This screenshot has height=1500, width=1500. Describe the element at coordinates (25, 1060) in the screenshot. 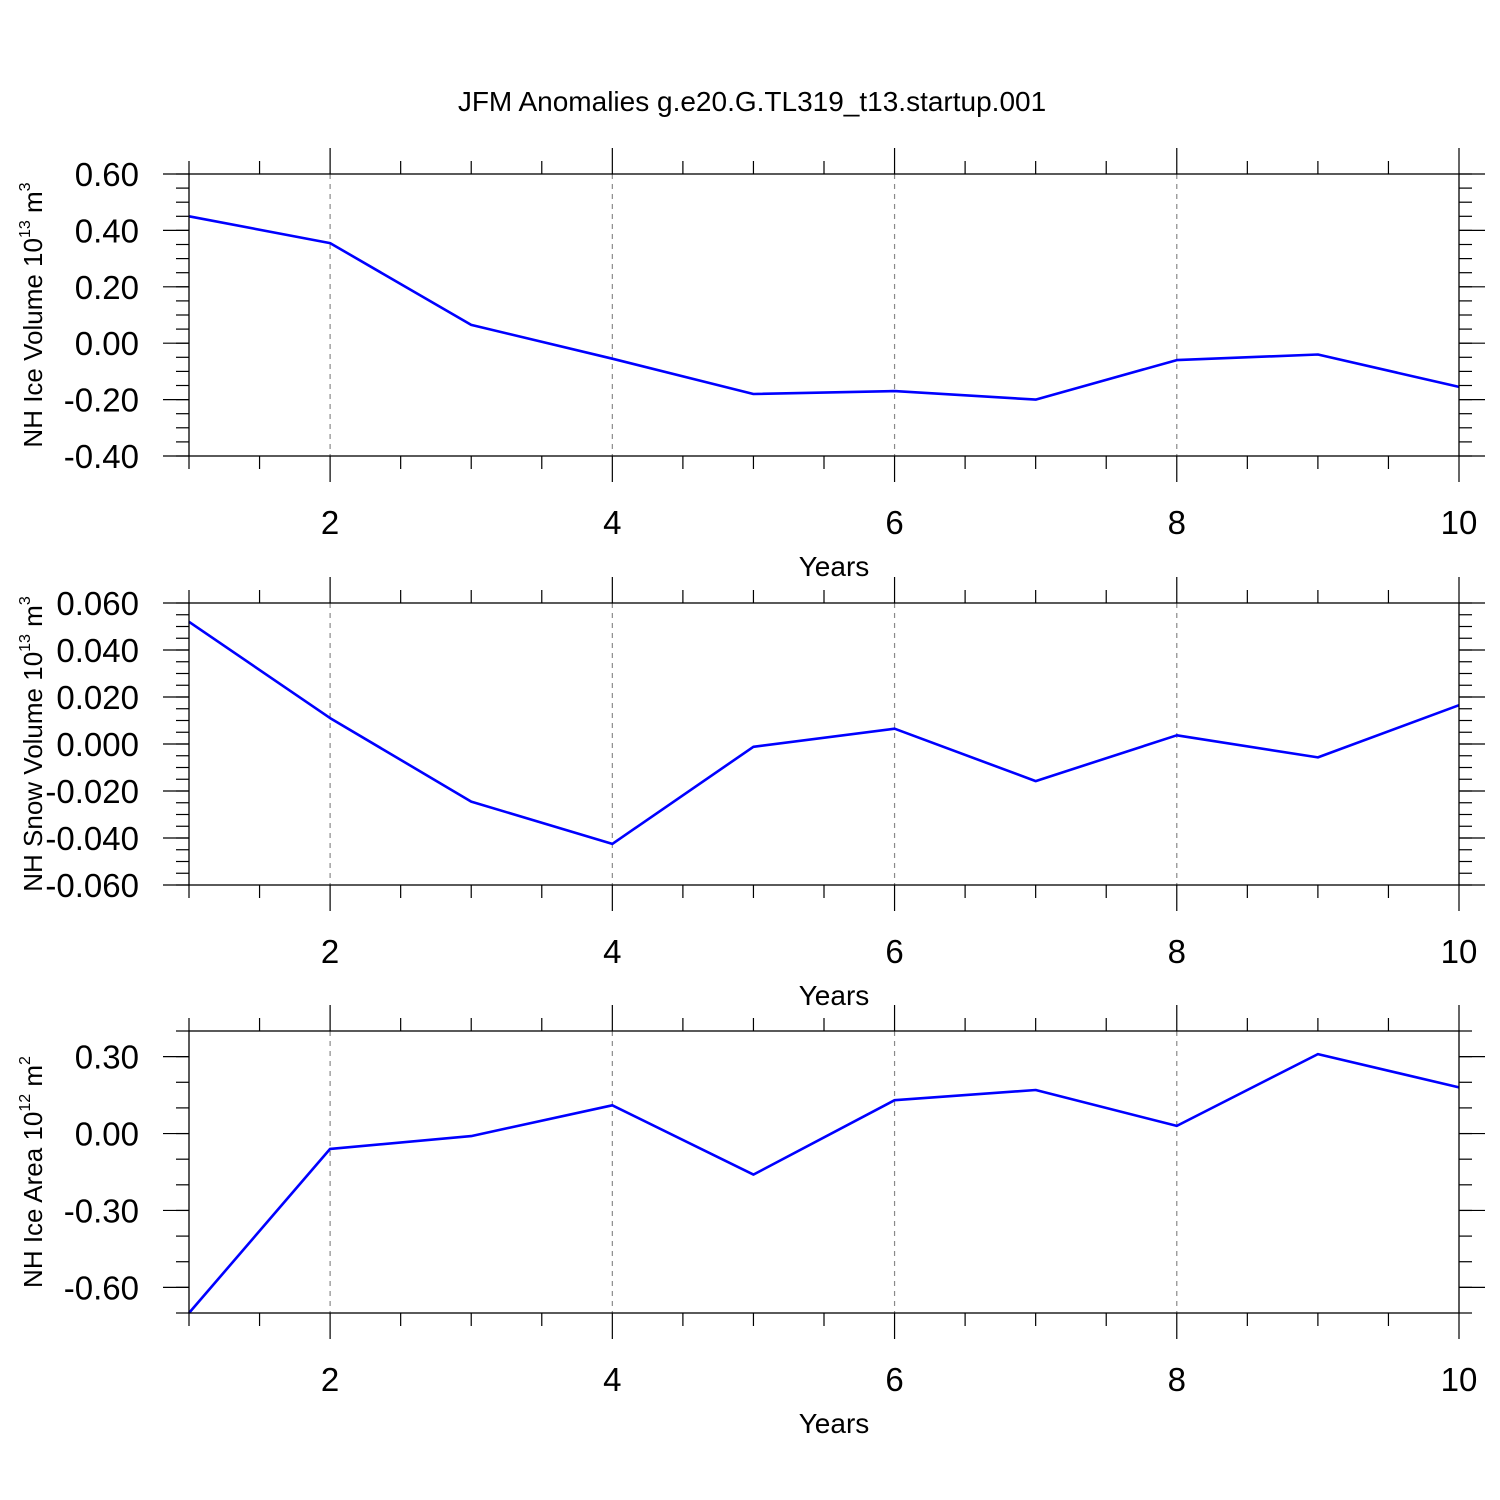

I see `y-axis-title-unit-exponent: 2` at that location.